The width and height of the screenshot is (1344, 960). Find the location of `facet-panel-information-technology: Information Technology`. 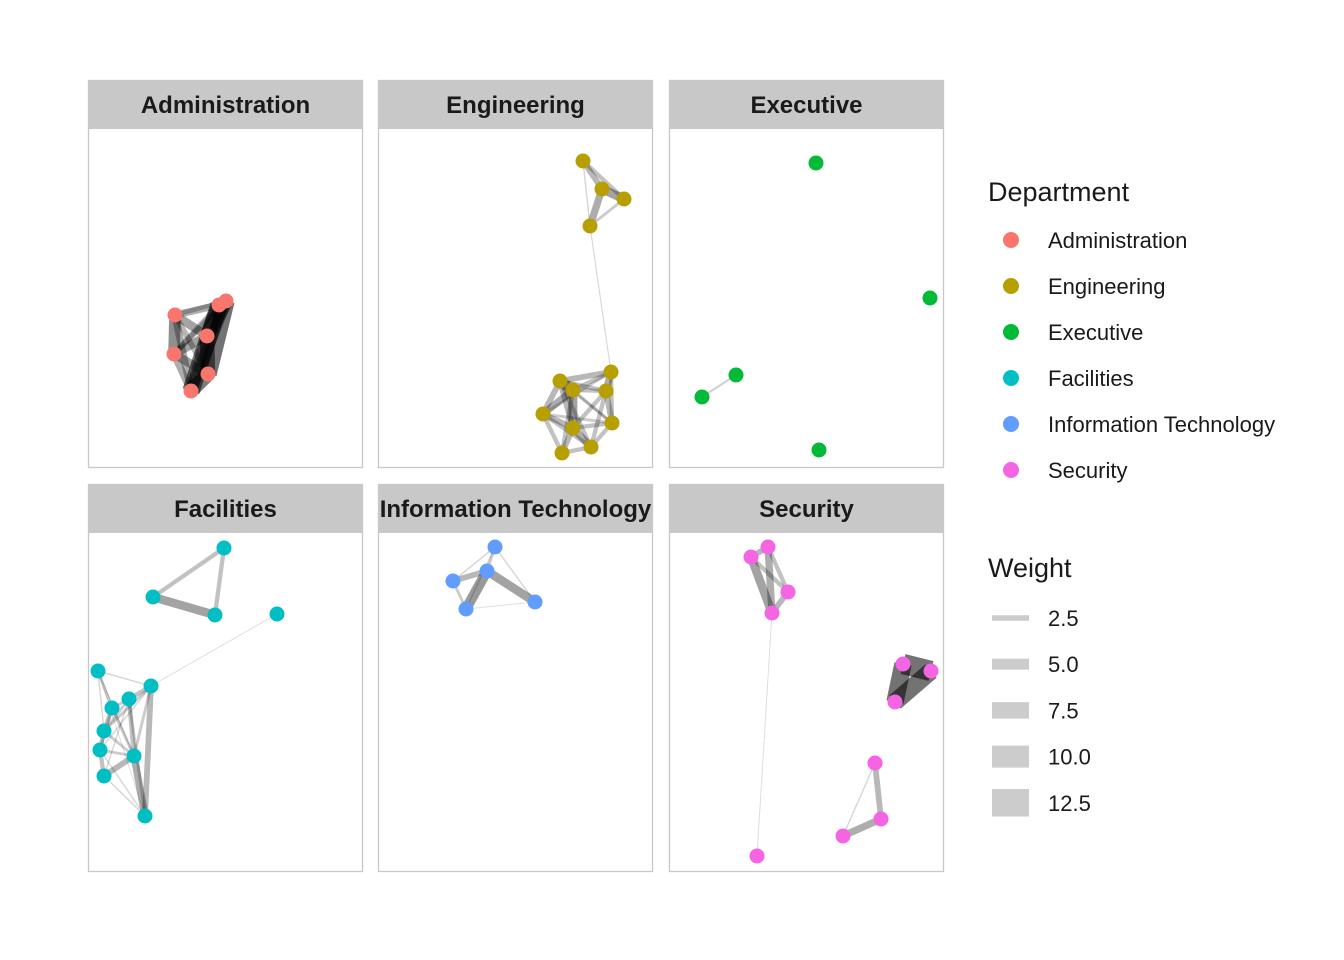

facet-panel-information-technology: Information Technology is located at coordinates (515, 678).